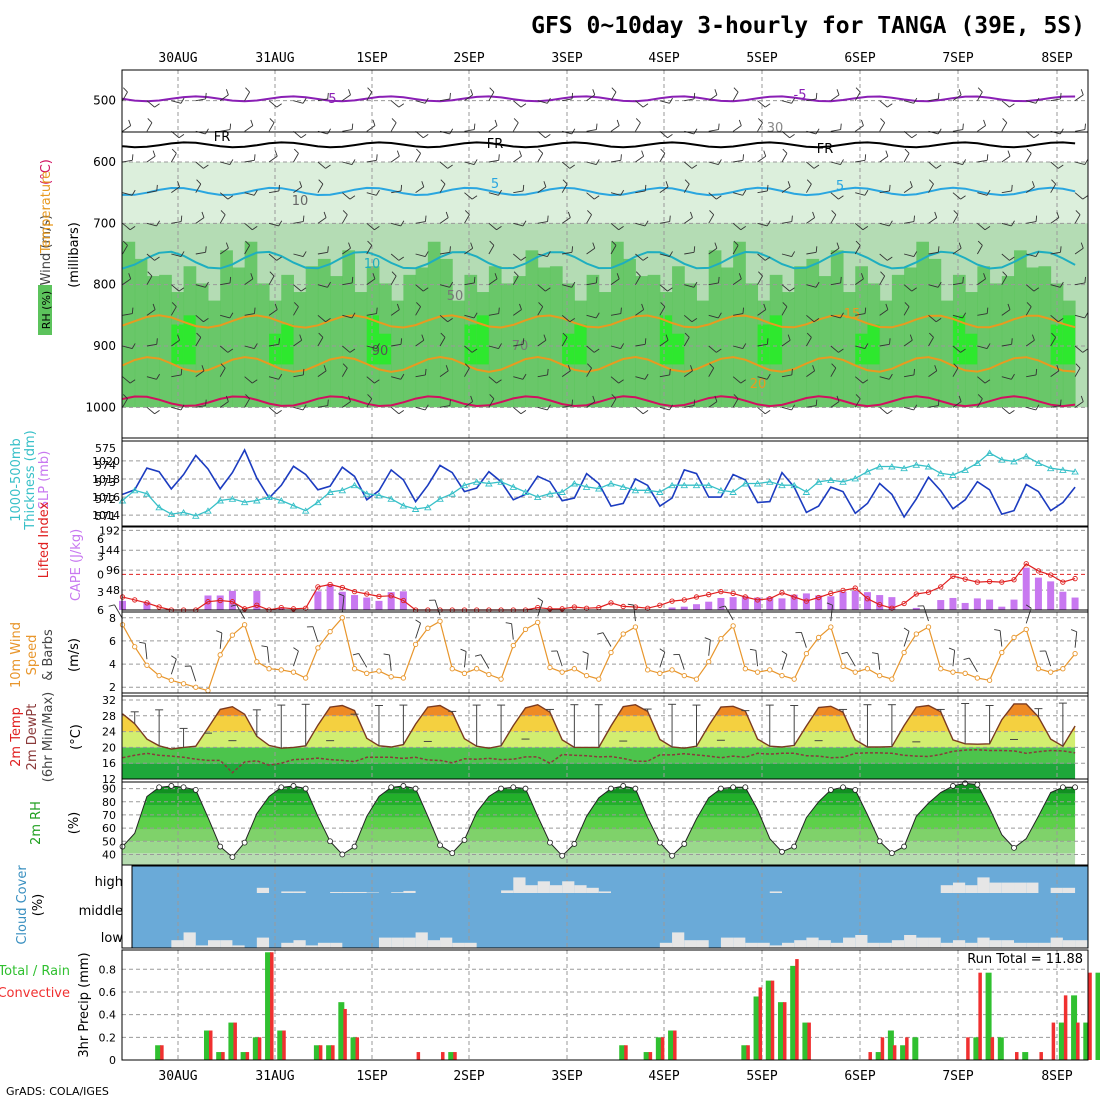 Image resolution: width=1100 pixels, height=1100 pixels. What do you see at coordinates (1033, 337) in the screenshot?
I see `wind-barb-8-74-flag` at bounding box center [1033, 337].